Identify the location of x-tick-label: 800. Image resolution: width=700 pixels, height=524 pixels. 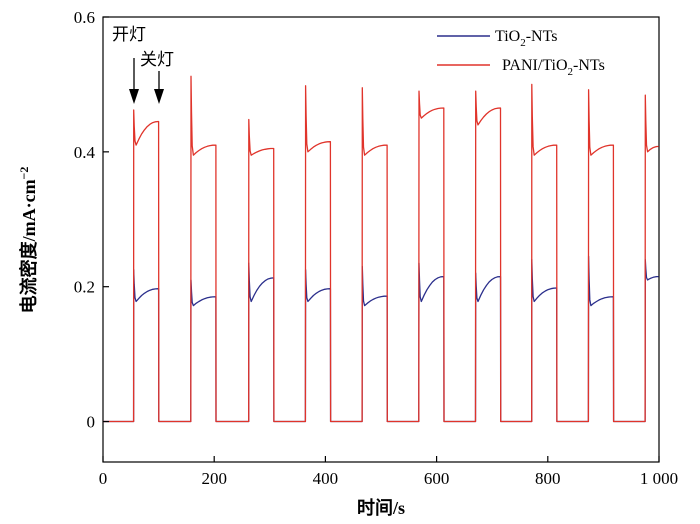
(548, 478).